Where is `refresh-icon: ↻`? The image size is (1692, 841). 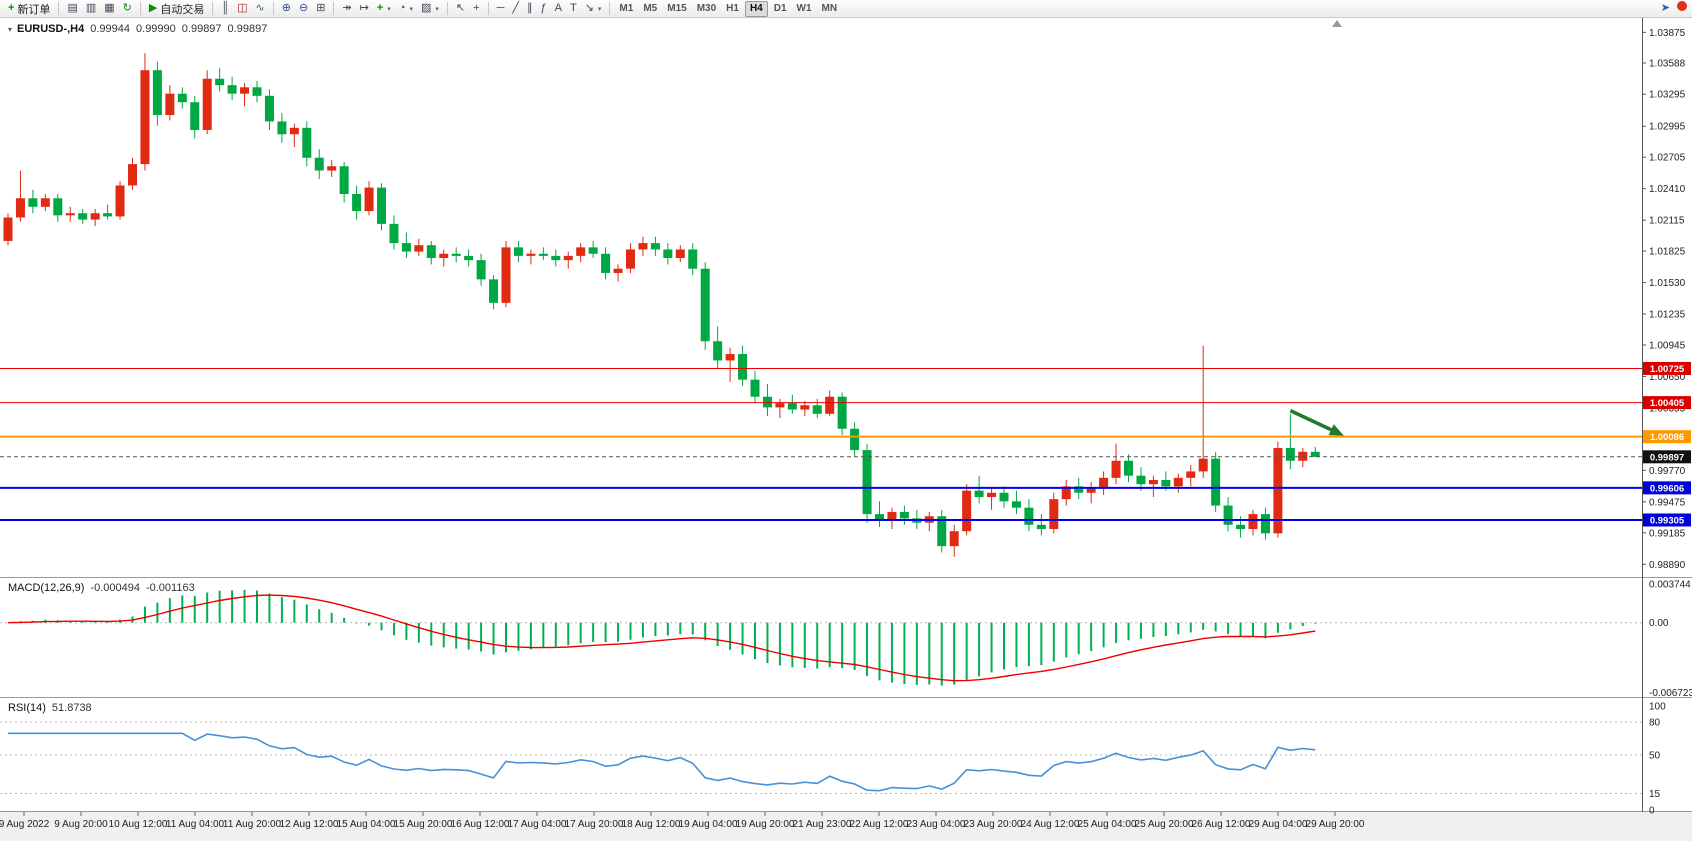
refresh-icon: ↻ is located at coordinates (127, 8).